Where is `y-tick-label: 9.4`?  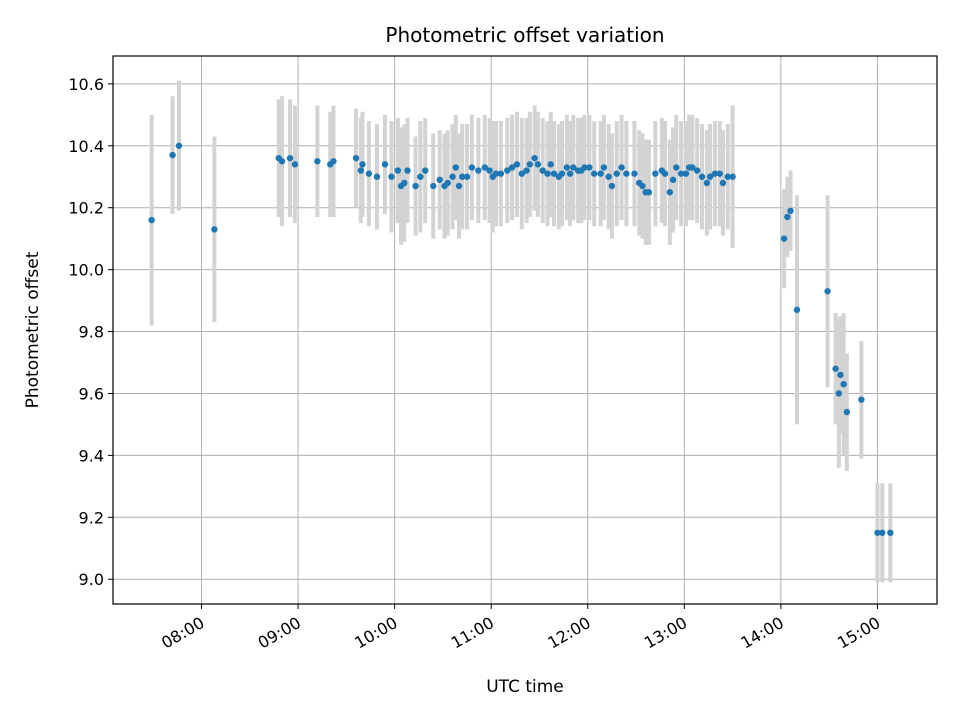
y-tick-label: 9.4 is located at coordinates (91, 455).